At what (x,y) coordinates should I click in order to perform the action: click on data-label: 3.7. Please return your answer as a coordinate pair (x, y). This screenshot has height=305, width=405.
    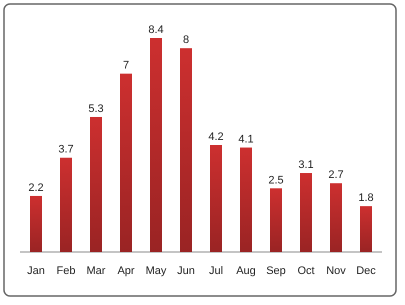
    Looking at the image, I should click on (66, 150).